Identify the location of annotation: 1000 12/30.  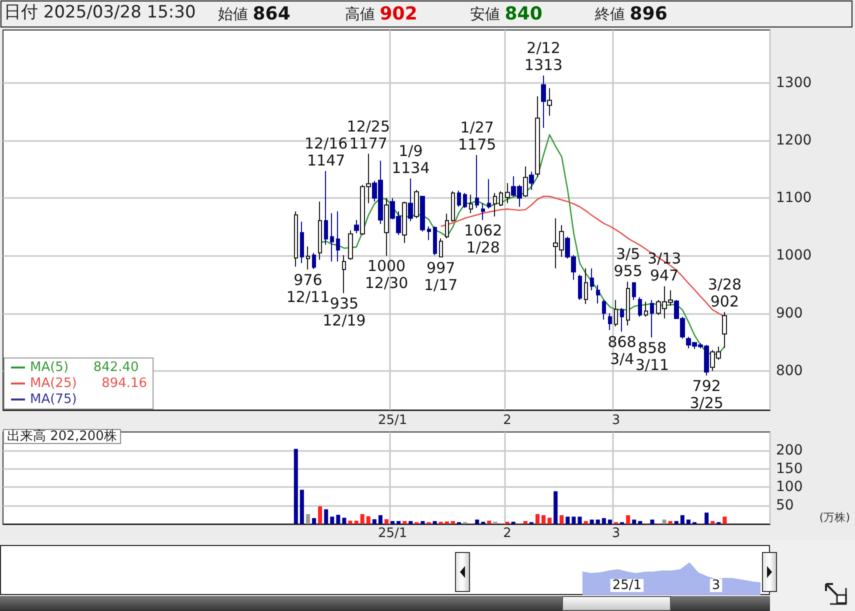
(386, 274).